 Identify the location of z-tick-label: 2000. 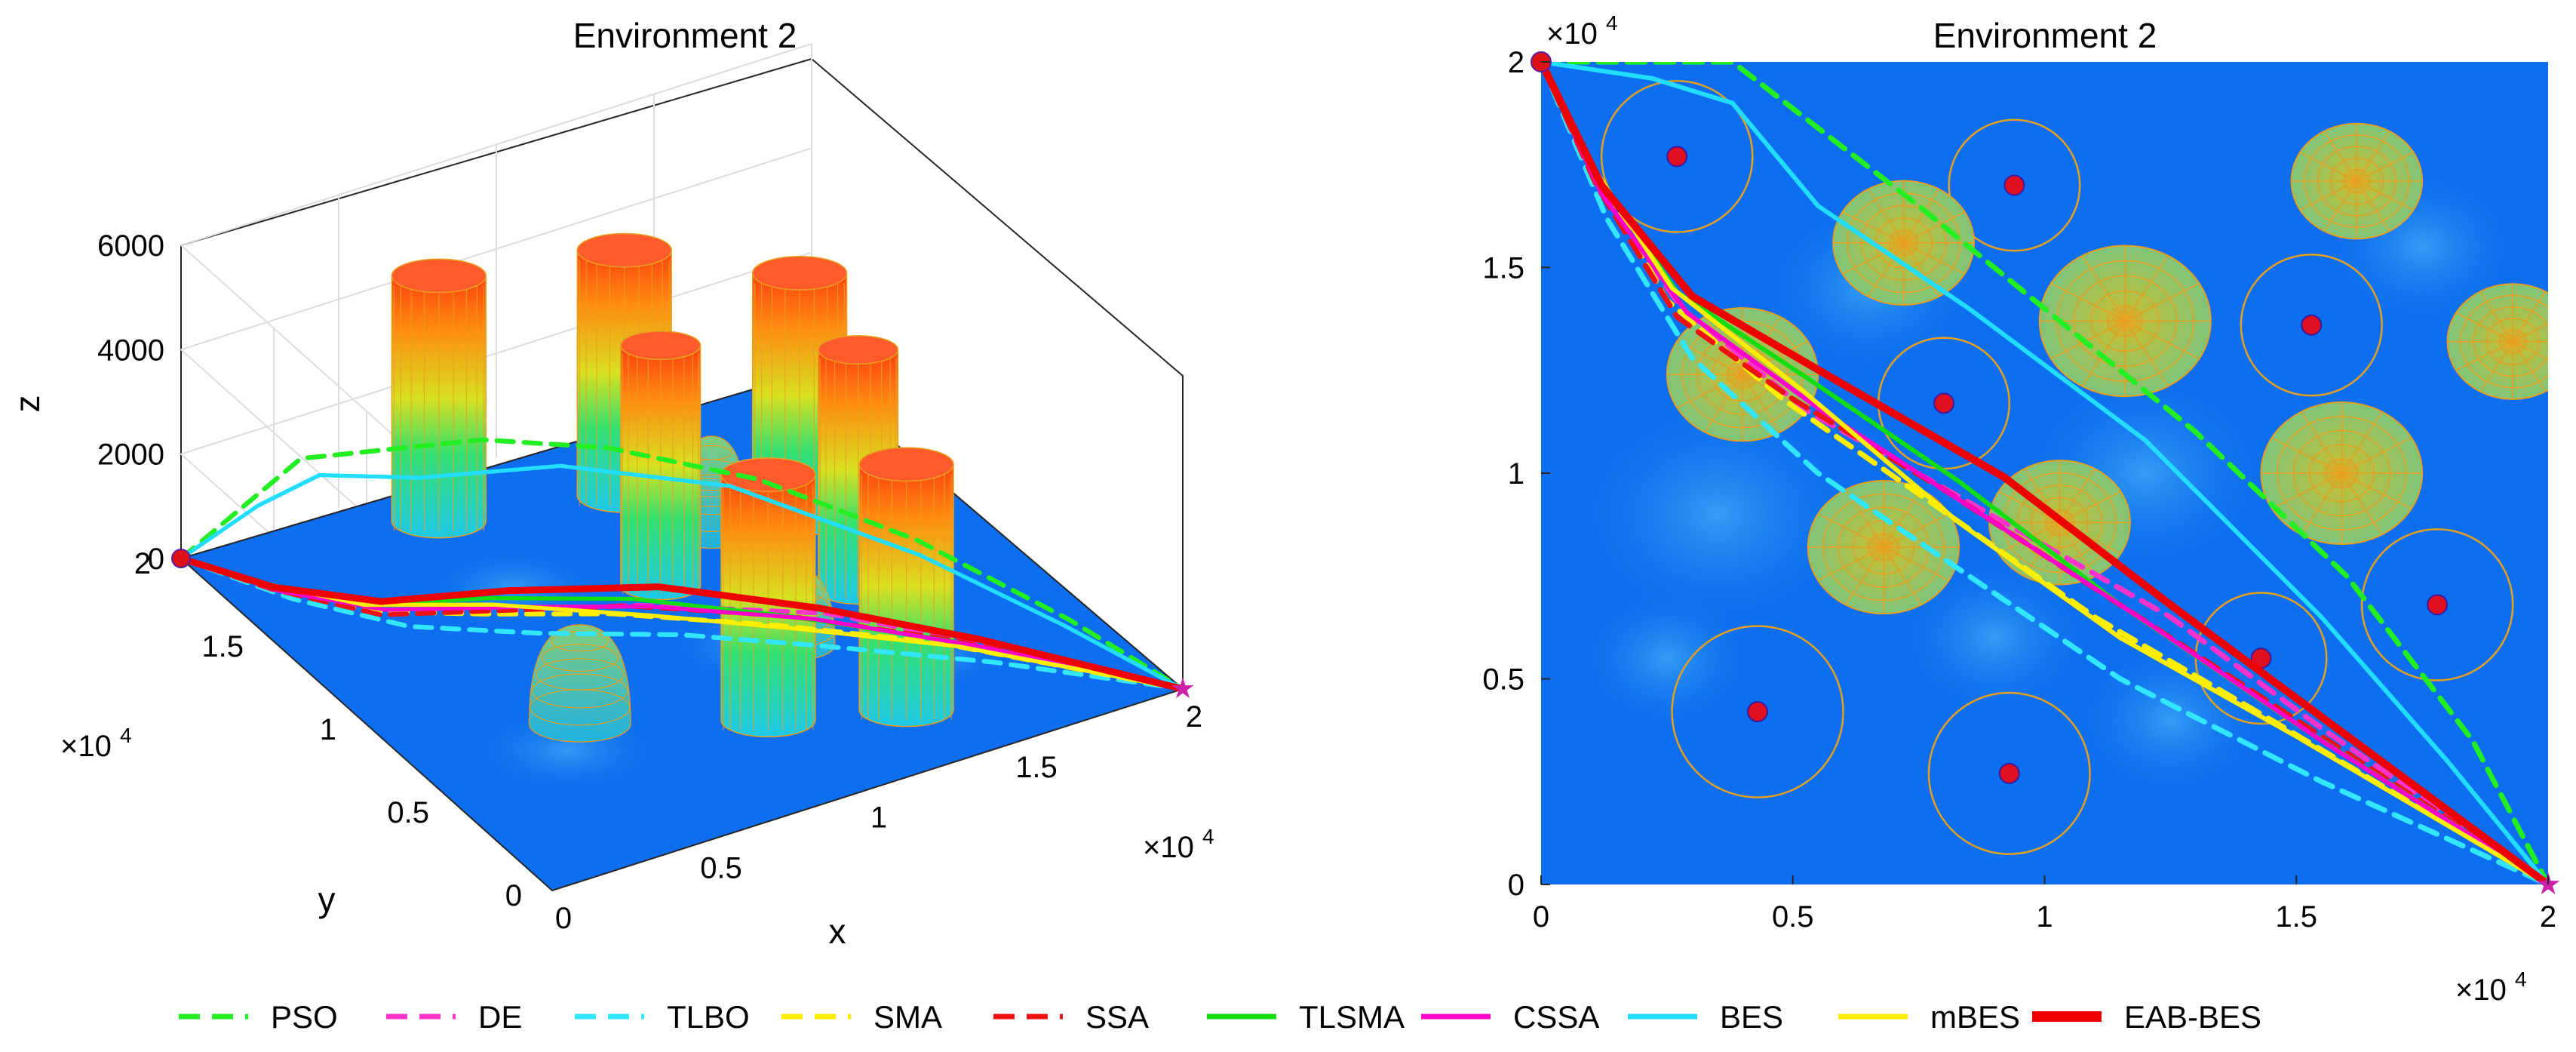
(130, 455).